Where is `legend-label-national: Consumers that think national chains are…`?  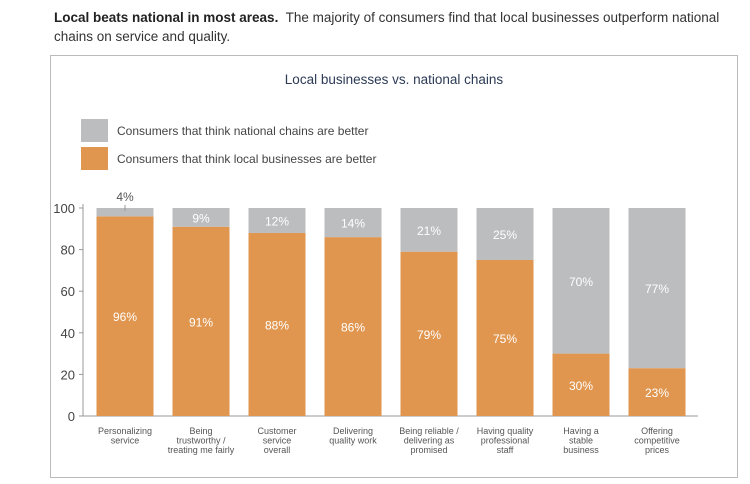 legend-label-national: Consumers that think national chains are… is located at coordinates (243, 130).